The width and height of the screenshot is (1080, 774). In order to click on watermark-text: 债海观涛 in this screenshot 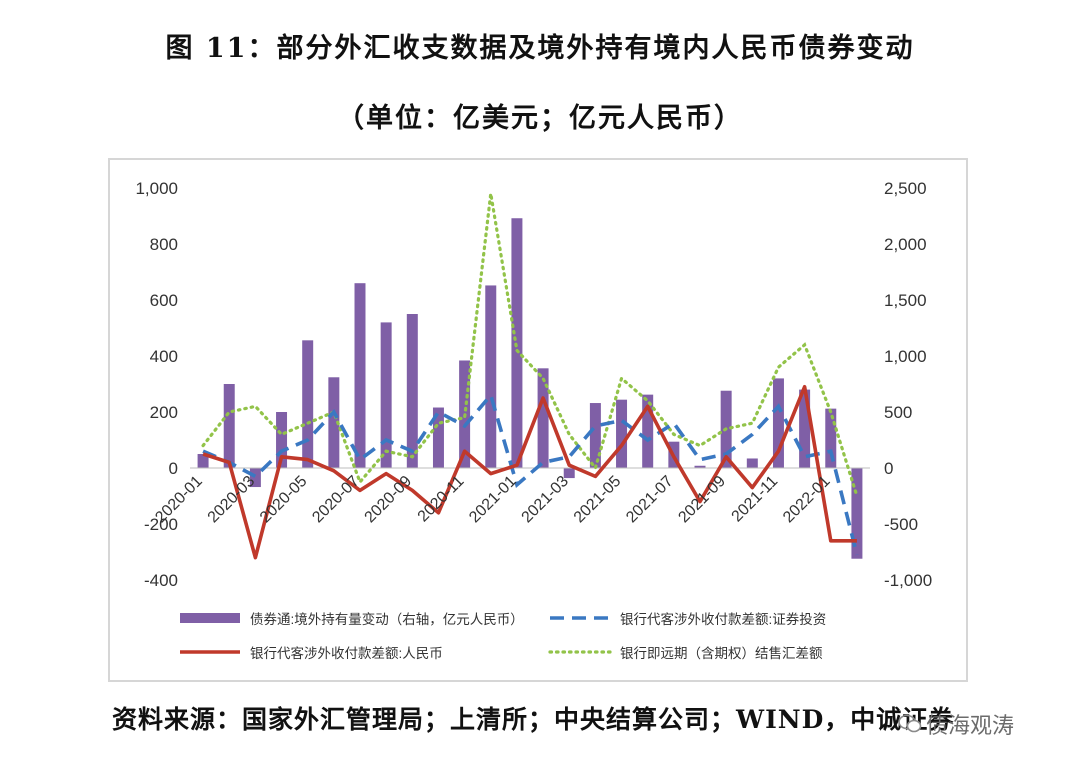, I will do `click(970, 726)`.